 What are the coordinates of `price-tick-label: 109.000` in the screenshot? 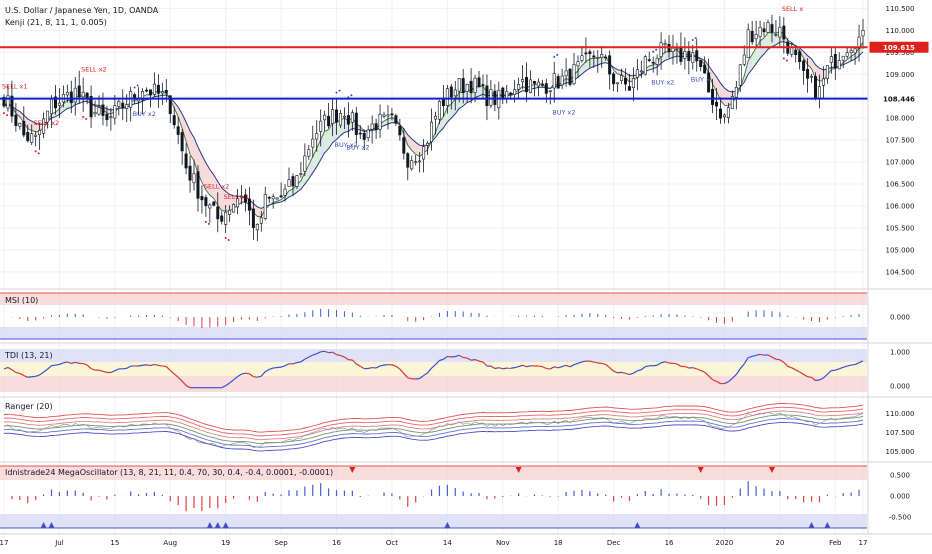 It's located at (900, 75).